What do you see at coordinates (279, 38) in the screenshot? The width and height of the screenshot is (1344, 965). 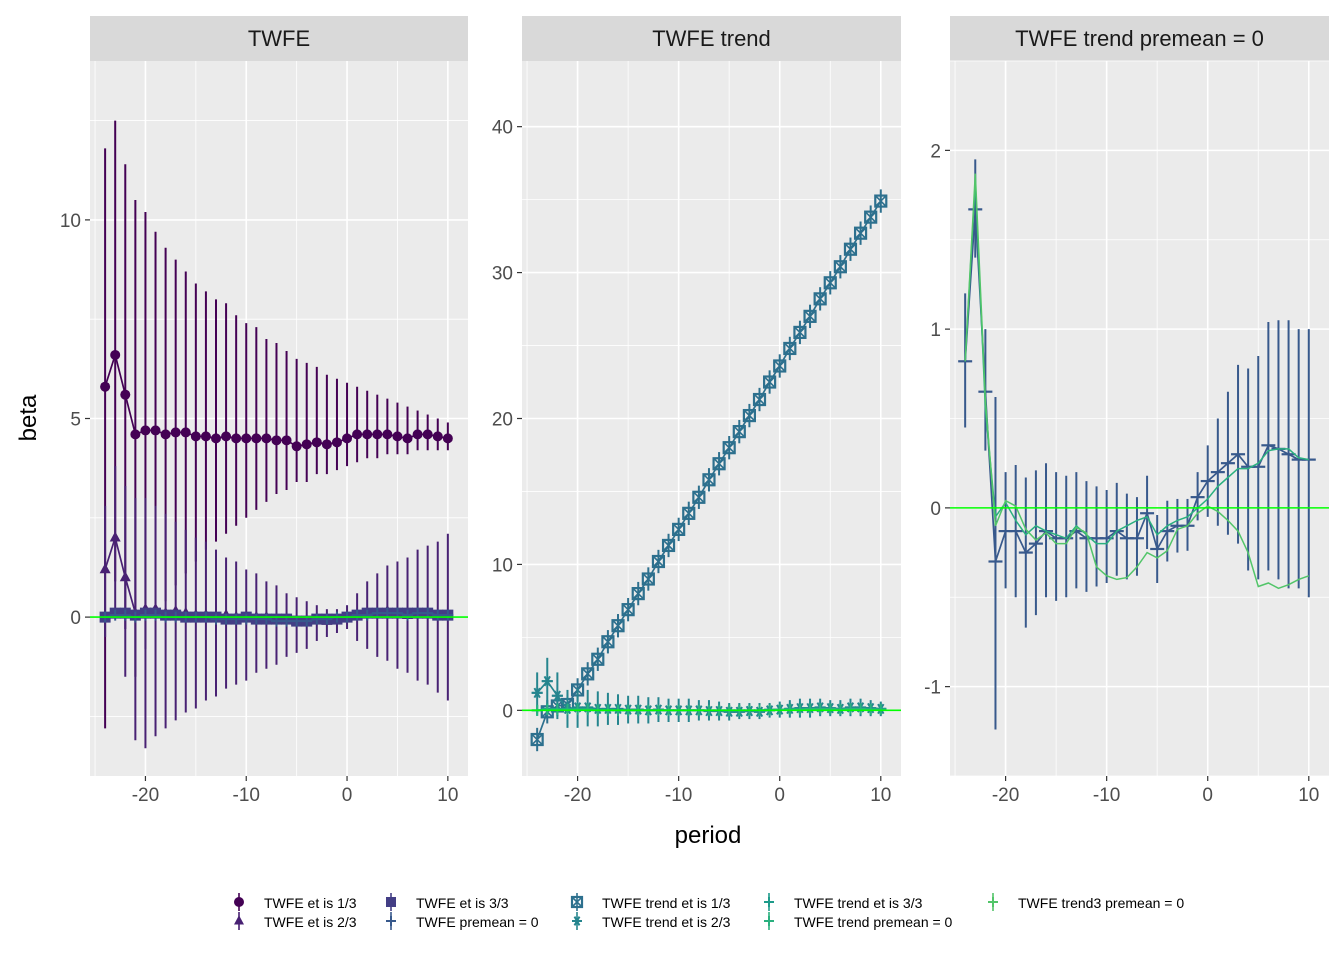 I see `facet-title: TWFE` at bounding box center [279, 38].